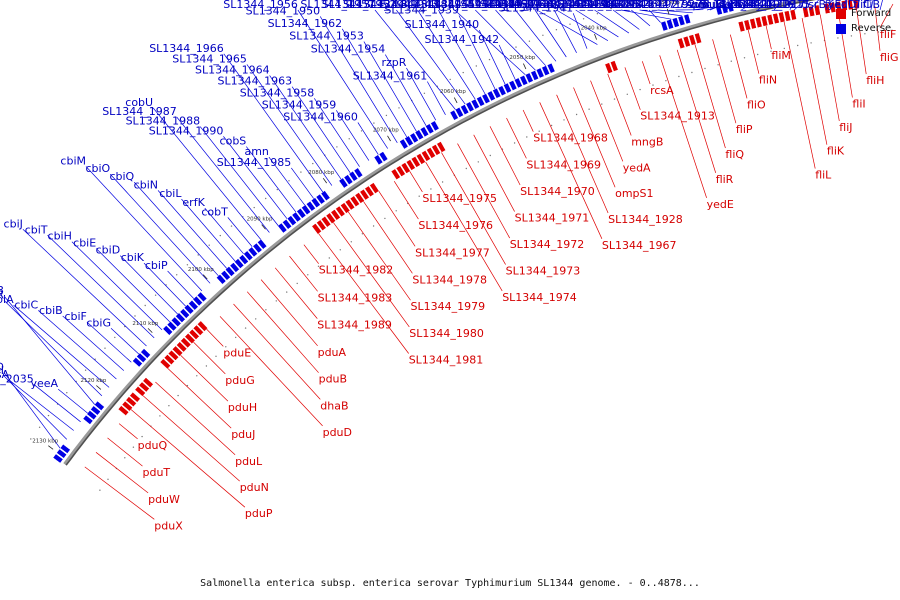  What do you see at coordinates (157, 472) in the screenshot?
I see `gene-label: pduT` at bounding box center [157, 472].